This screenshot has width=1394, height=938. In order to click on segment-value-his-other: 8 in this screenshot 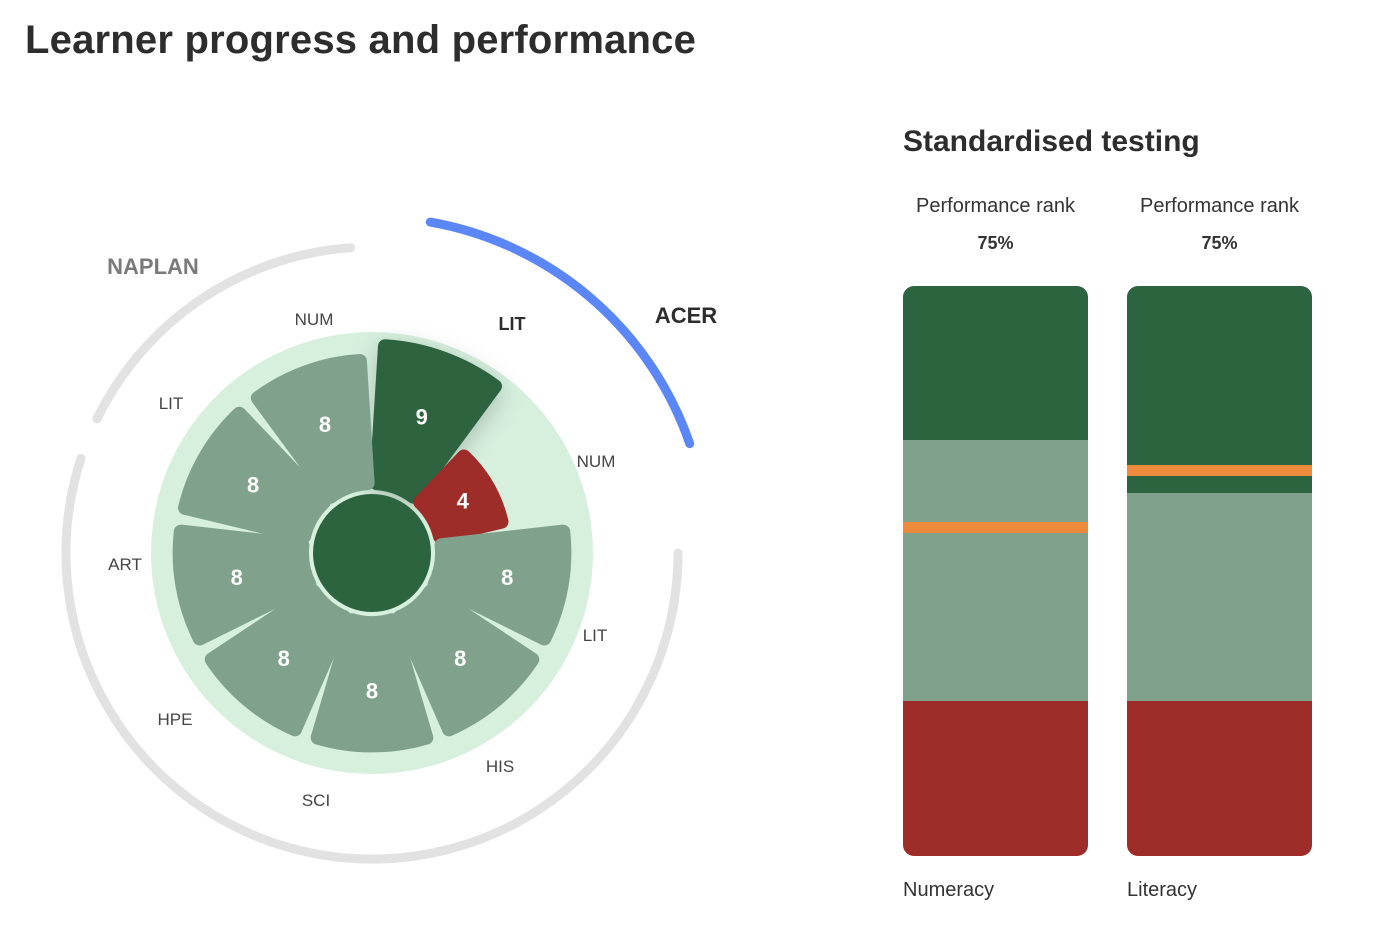, I will do `click(460, 658)`.